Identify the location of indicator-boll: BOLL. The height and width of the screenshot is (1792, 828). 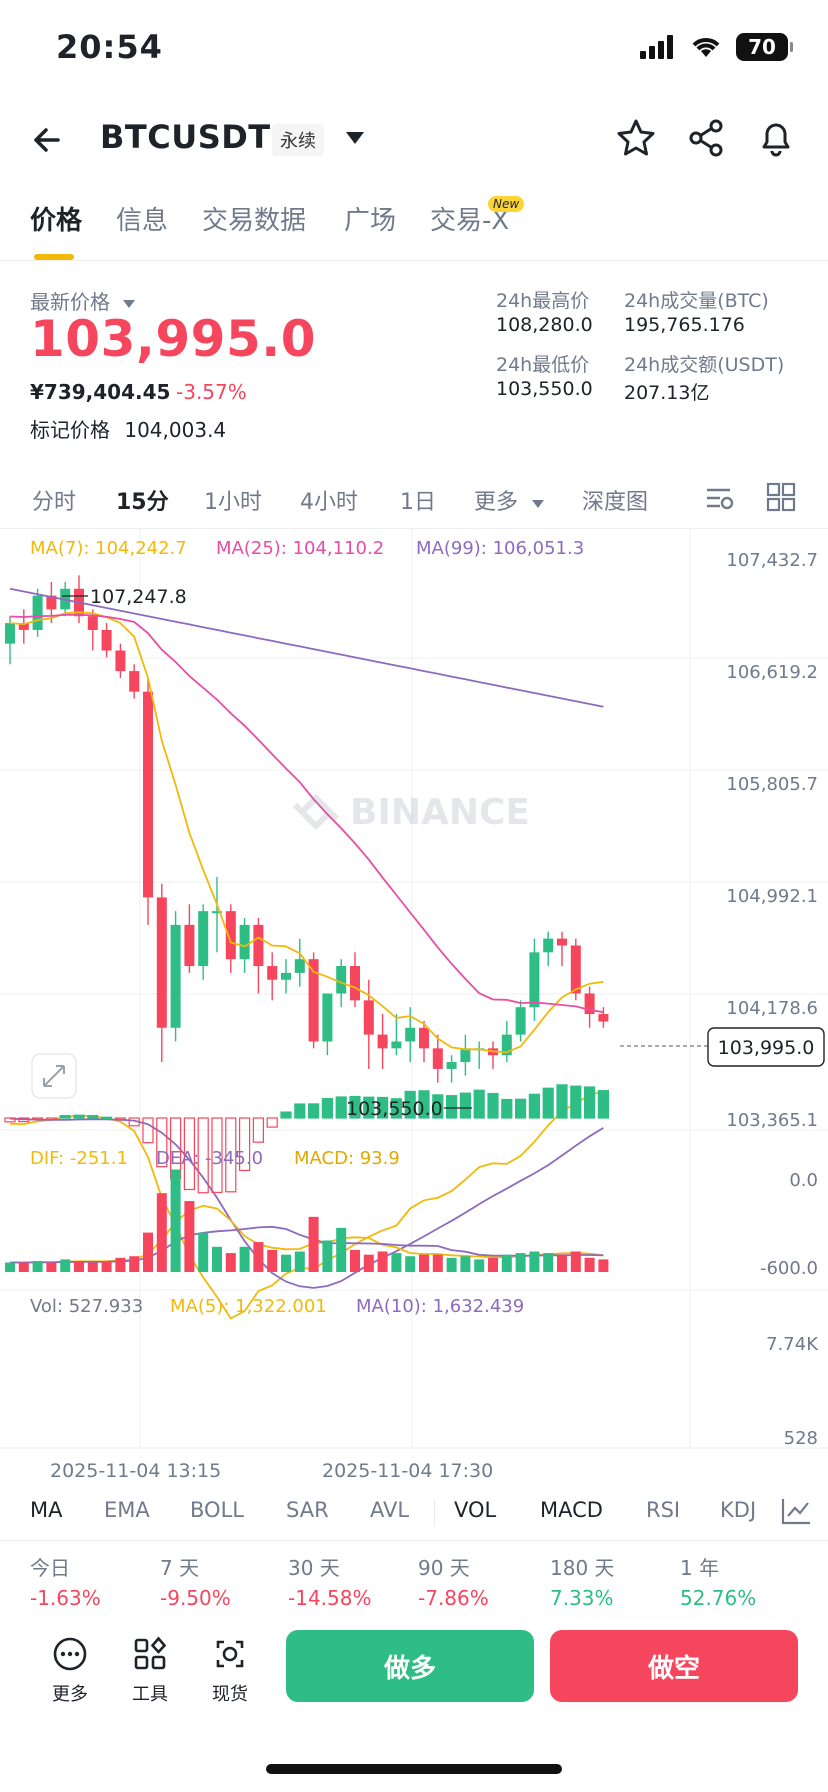
(217, 1510).